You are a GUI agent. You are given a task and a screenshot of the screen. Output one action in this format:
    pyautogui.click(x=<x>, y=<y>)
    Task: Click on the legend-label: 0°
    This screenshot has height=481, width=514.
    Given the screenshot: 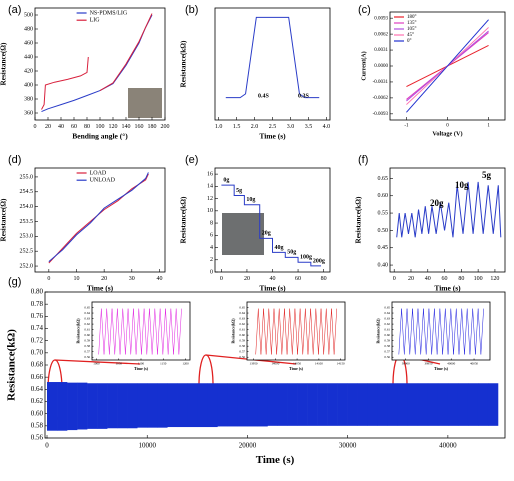 What is the action you would take?
    pyautogui.click(x=409, y=41)
    